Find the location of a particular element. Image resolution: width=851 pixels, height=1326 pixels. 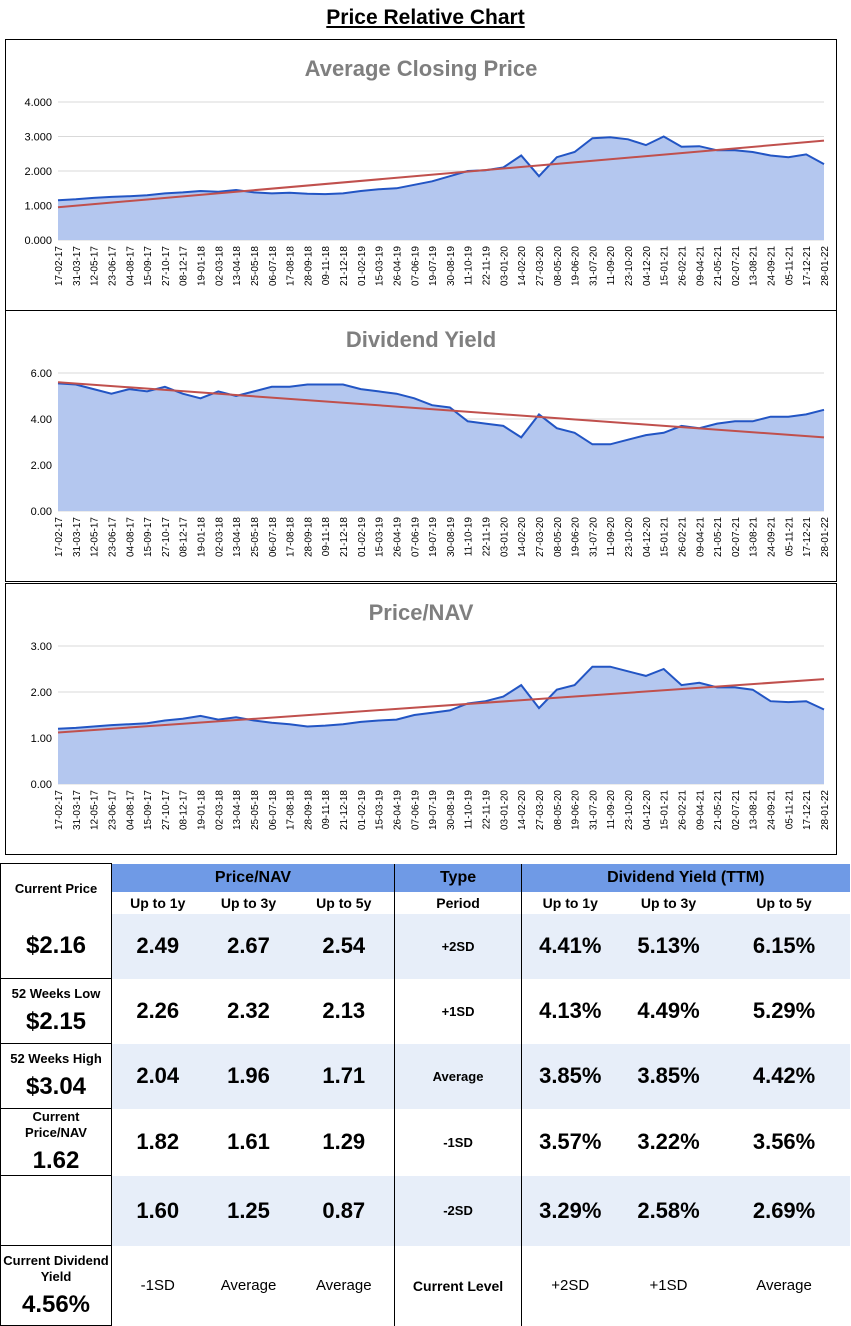

x-tick-label: 12-05-17 is located at coordinates (95, 537).